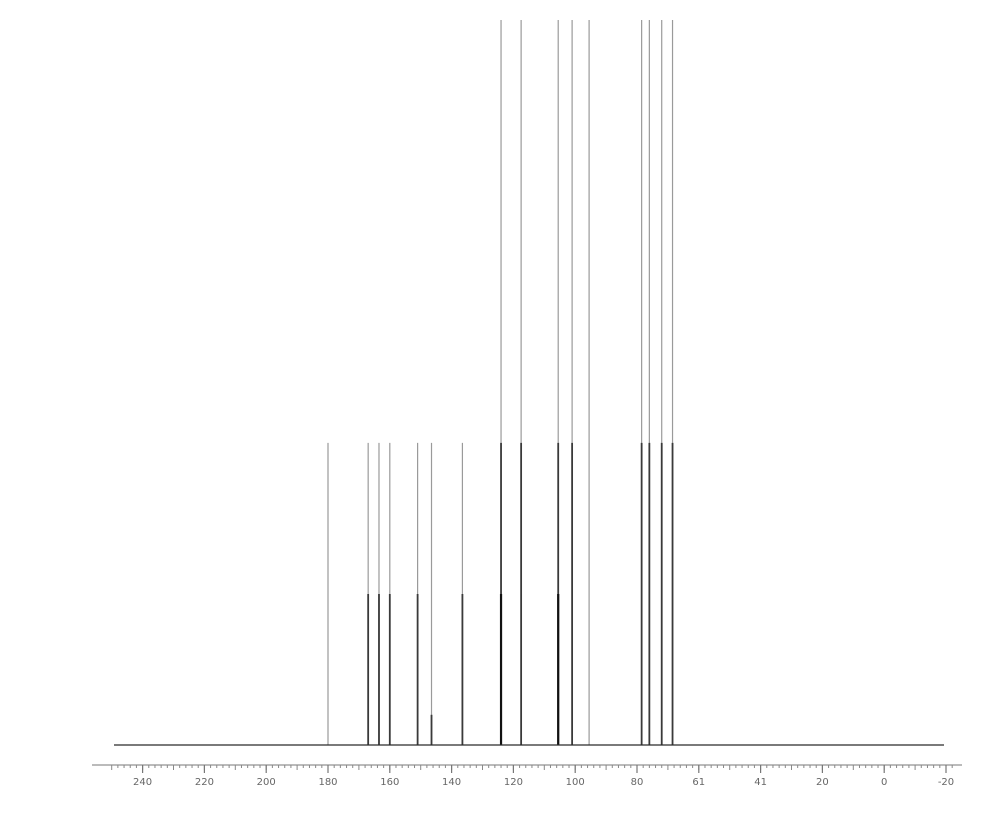 The width and height of the screenshot is (996, 828). I want to click on tick-label: 80, so click(637, 782).